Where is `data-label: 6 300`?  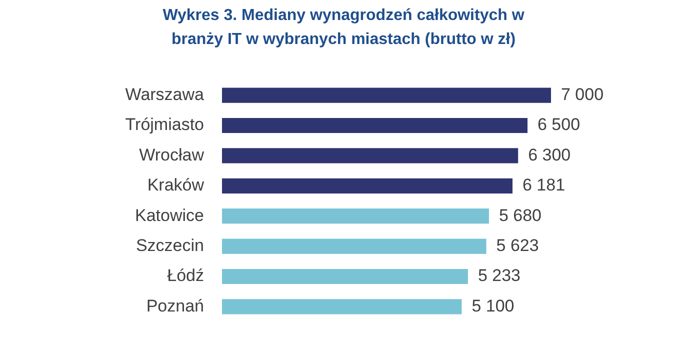 data-label: 6 300 is located at coordinates (549, 154).